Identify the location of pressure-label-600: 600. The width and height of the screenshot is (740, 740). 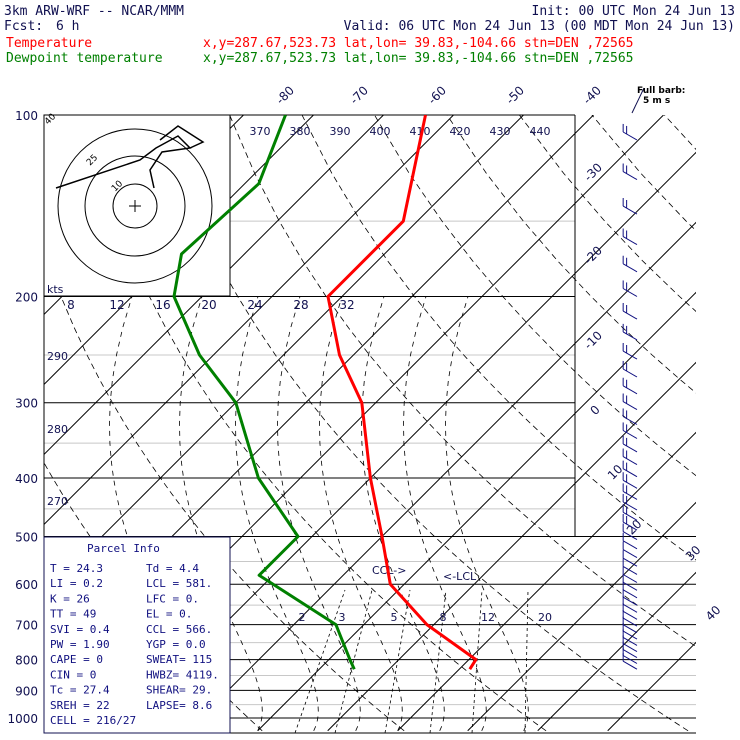
(26, 585).